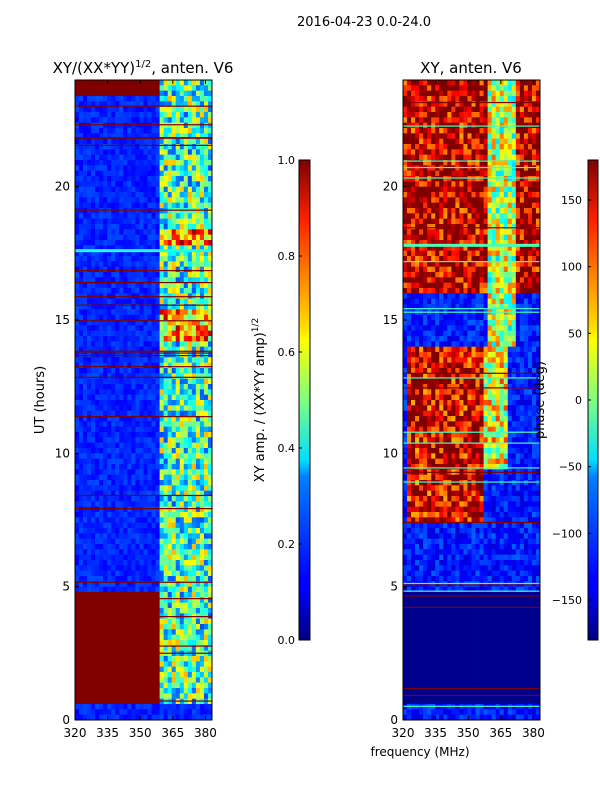 The height and width of the screenshot is (800, 600). I want to click on left-title: XY/(XX*YY)1/2, anten. V6, so click(143, 68).